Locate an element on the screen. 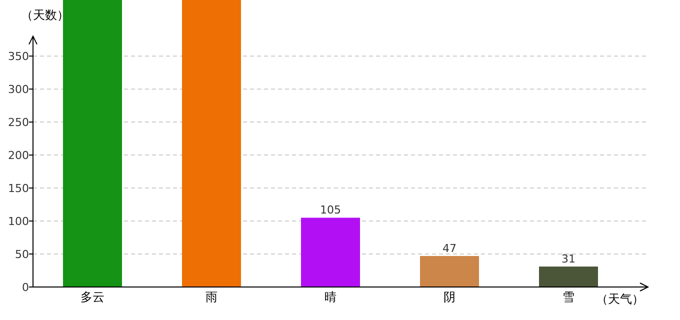  x-tick-label: 雪 is located at coordinates (568, 297).